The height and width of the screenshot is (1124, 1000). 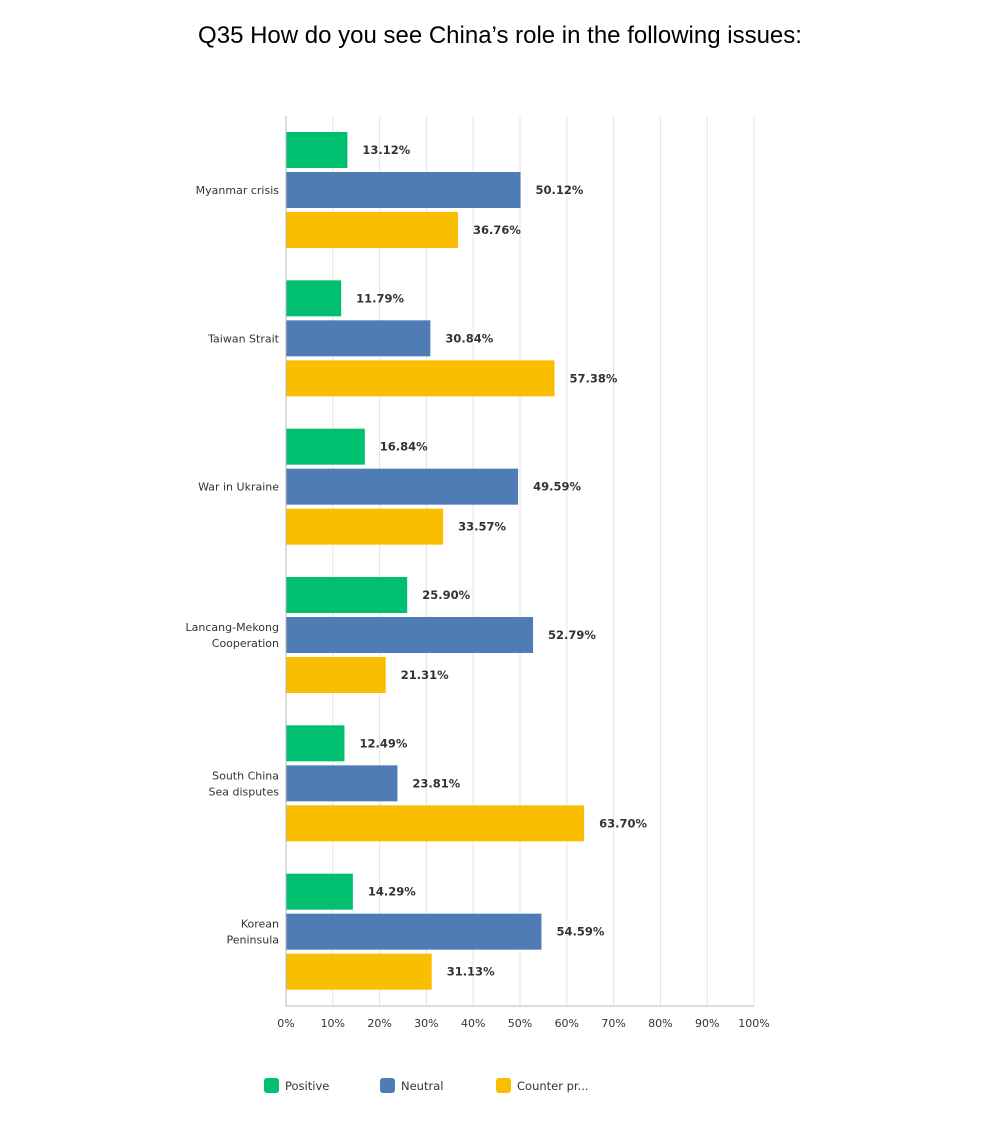 I want to click on x-tick-label: 10%, so click(x=333, y=1023).